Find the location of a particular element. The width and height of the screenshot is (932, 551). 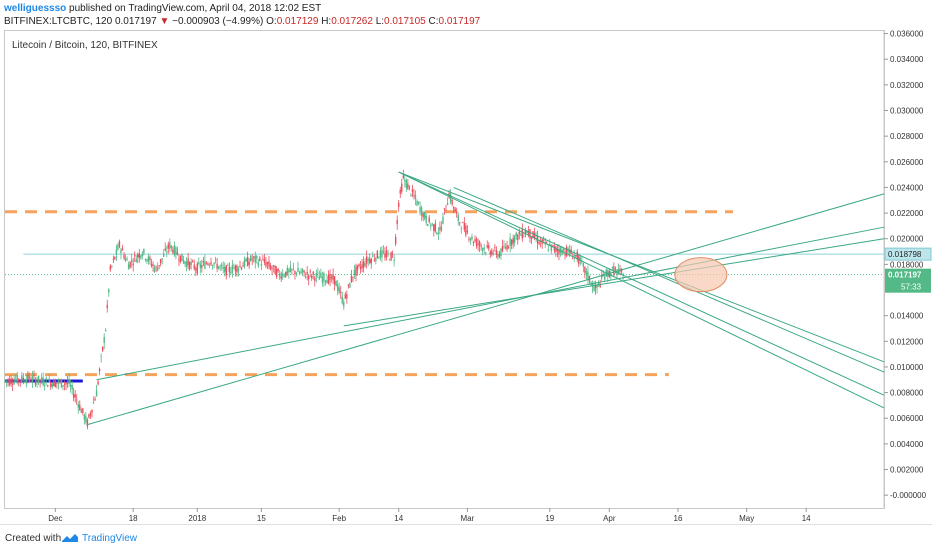

y-tick-label: 0.010000 is located at coordinates (907, 367).